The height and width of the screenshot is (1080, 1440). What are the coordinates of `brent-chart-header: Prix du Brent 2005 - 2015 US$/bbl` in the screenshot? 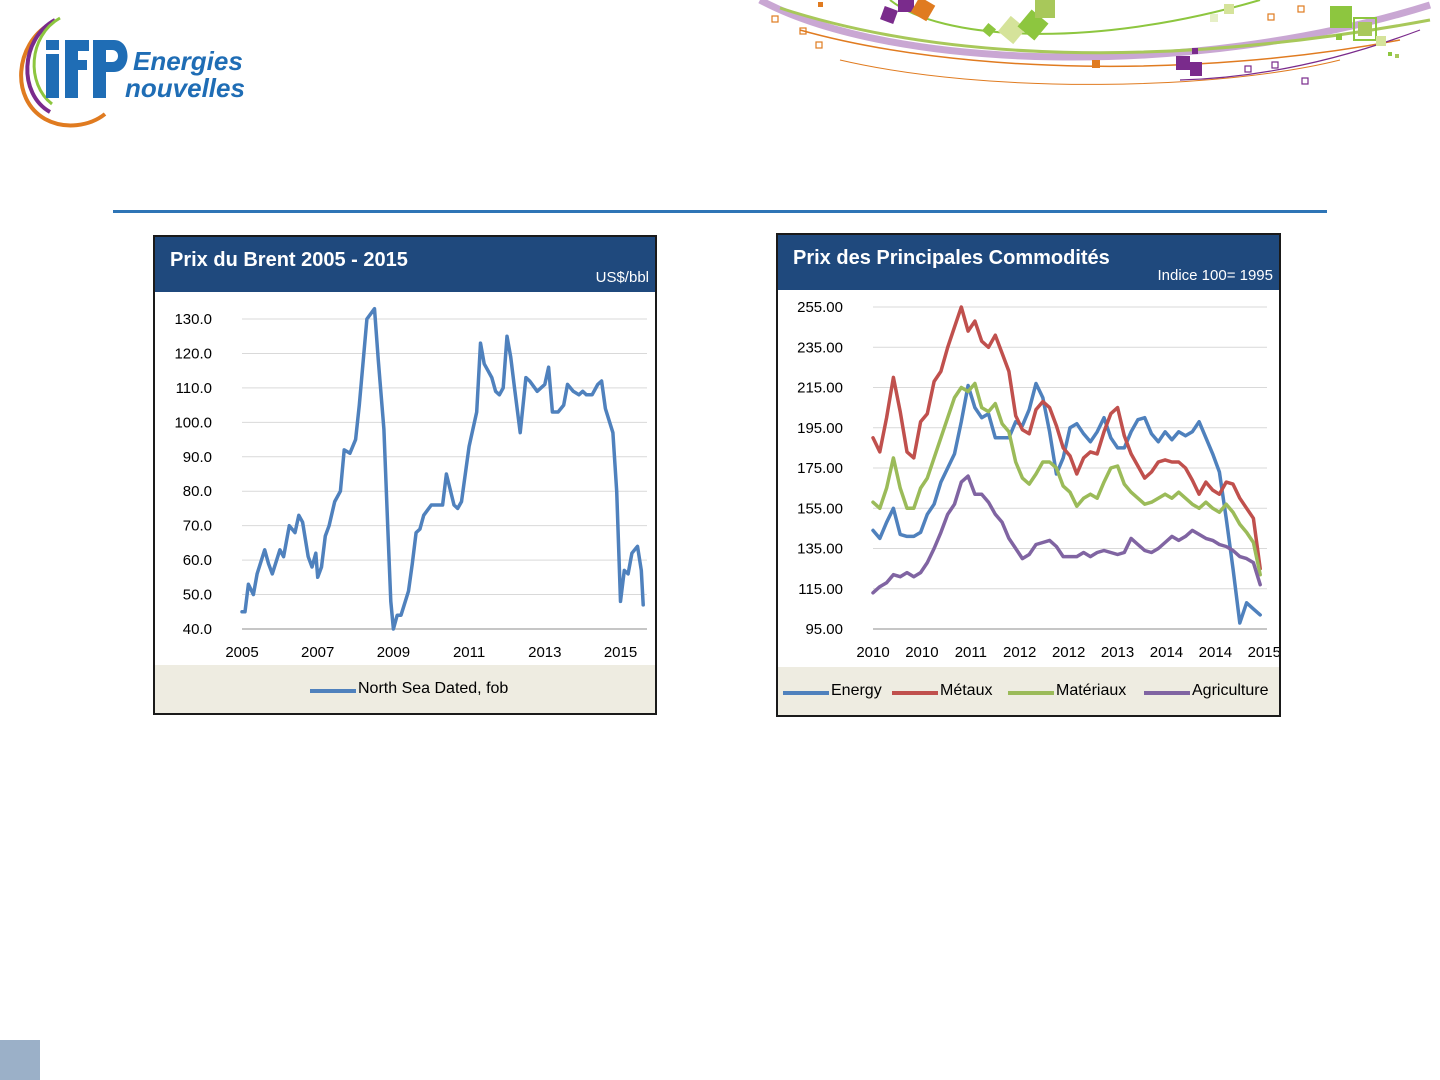 It's located at (405, 264).